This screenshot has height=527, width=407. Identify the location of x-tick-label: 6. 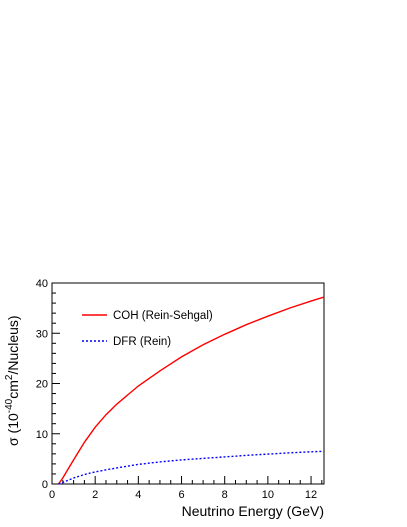
(181, 495).